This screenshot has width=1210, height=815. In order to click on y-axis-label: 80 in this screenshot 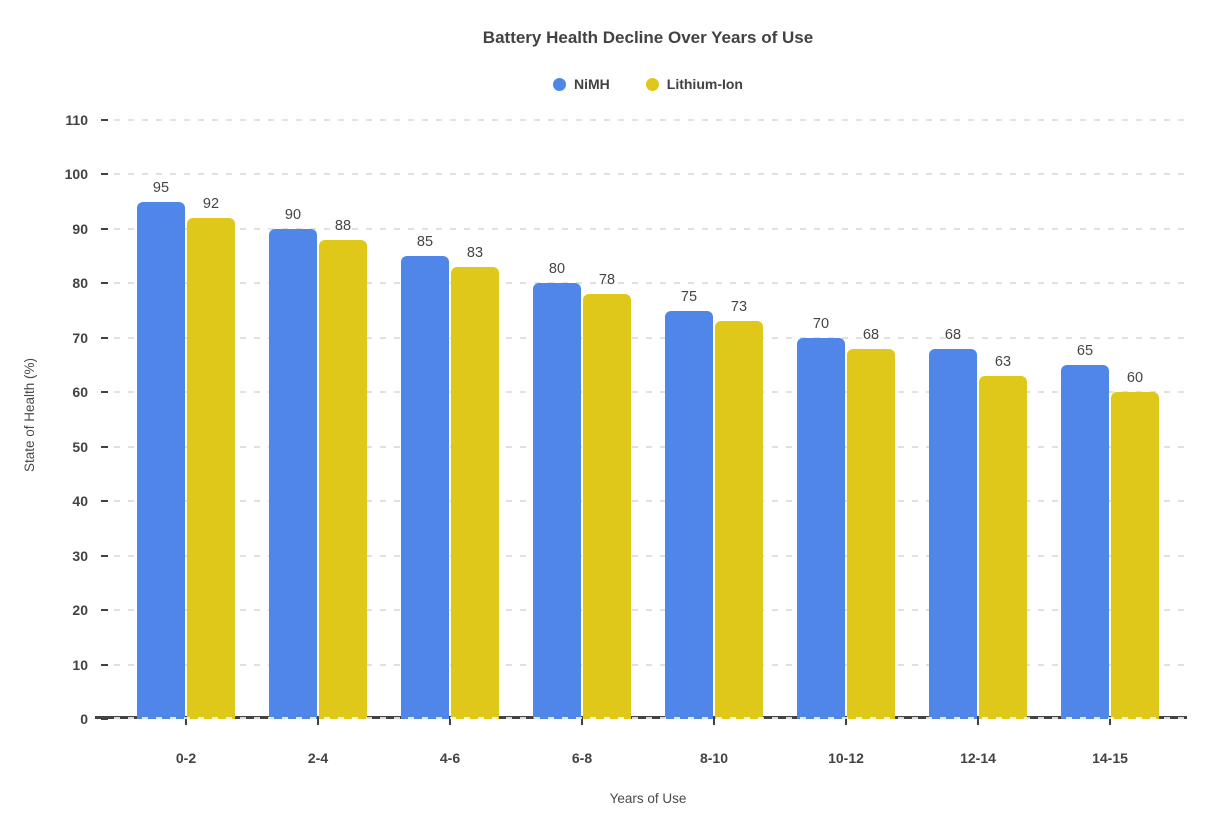, I will do `click(80, 283)`.